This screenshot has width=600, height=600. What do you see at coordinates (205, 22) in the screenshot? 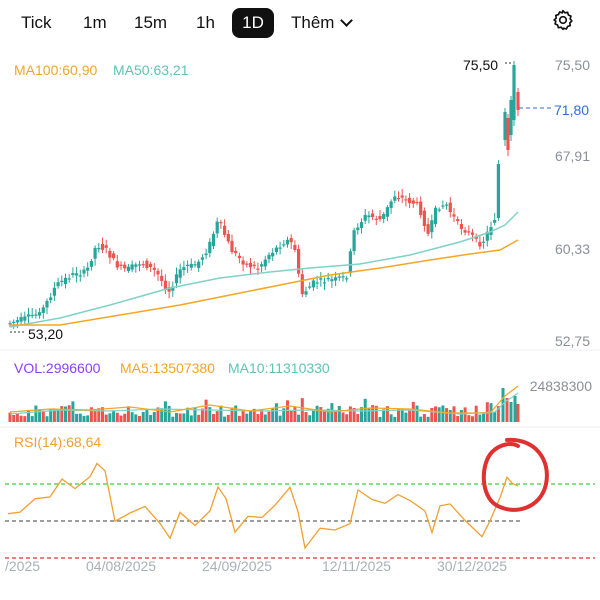
I see `tab-1h: 1h` at bounding box center [205, 22].